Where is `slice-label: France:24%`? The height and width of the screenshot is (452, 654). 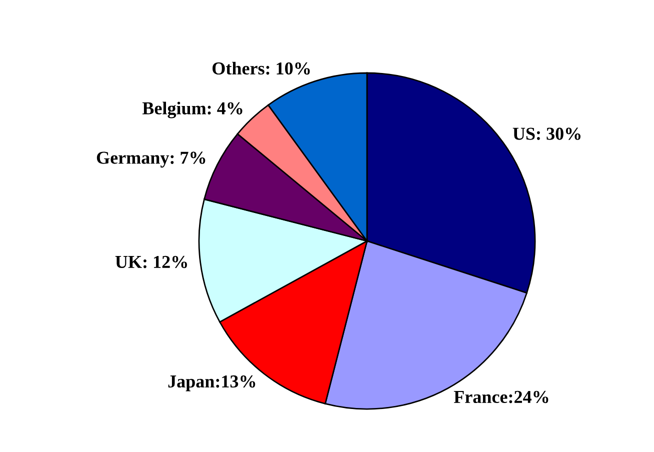
slice-label: France:24% is located at coordinates (501, 397).